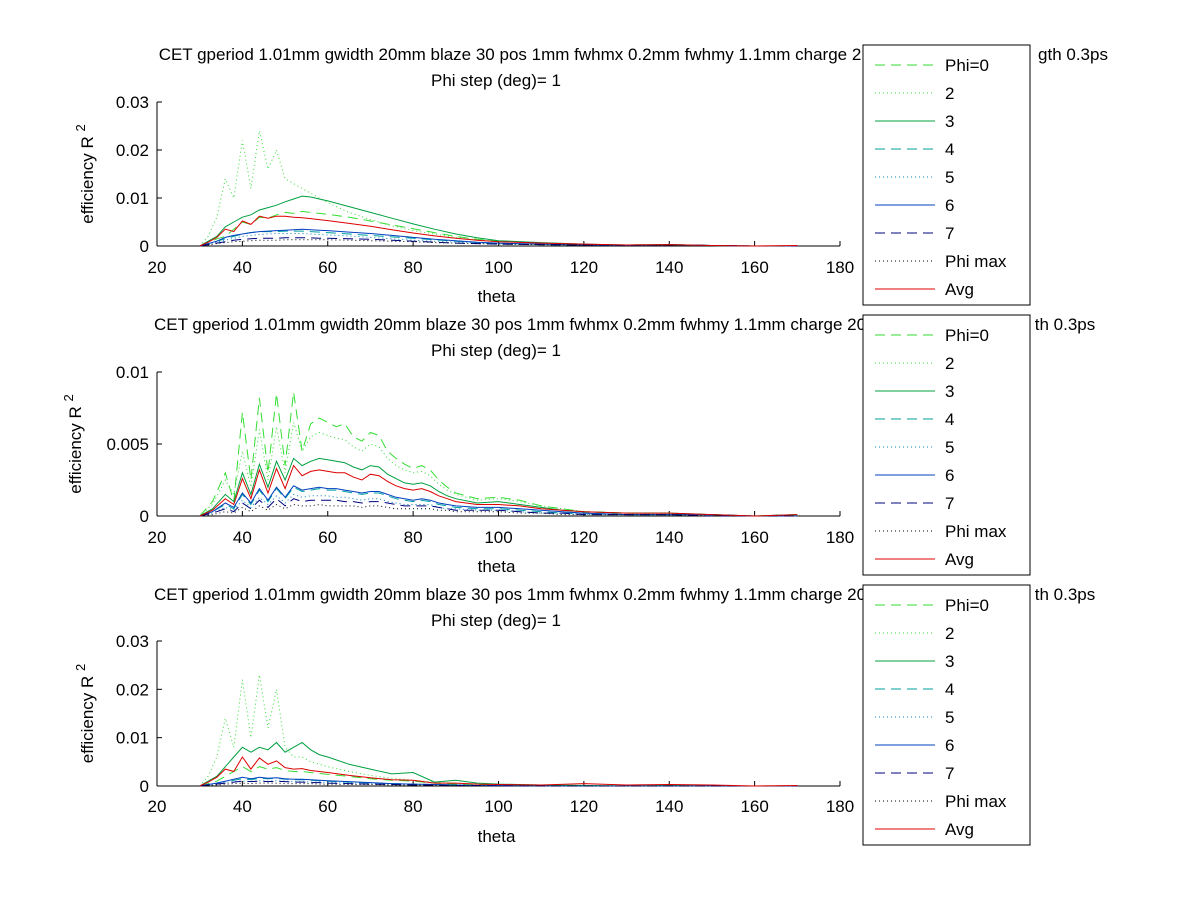 The height and width of the screenshot is (901, 1200). I want to click on y-tick-label: 0.005, so click(127, 444).